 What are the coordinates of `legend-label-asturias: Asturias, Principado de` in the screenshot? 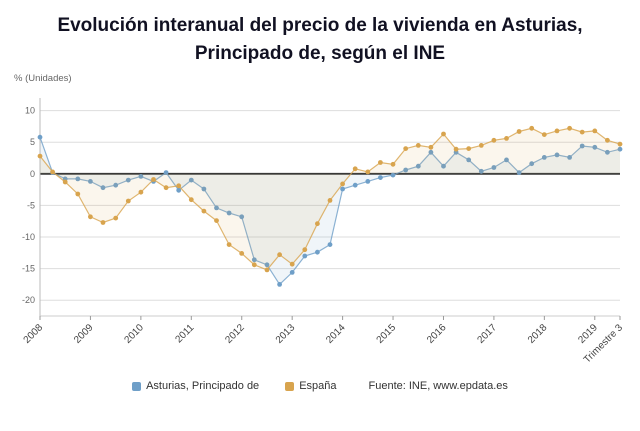 It's located at (203, 386).